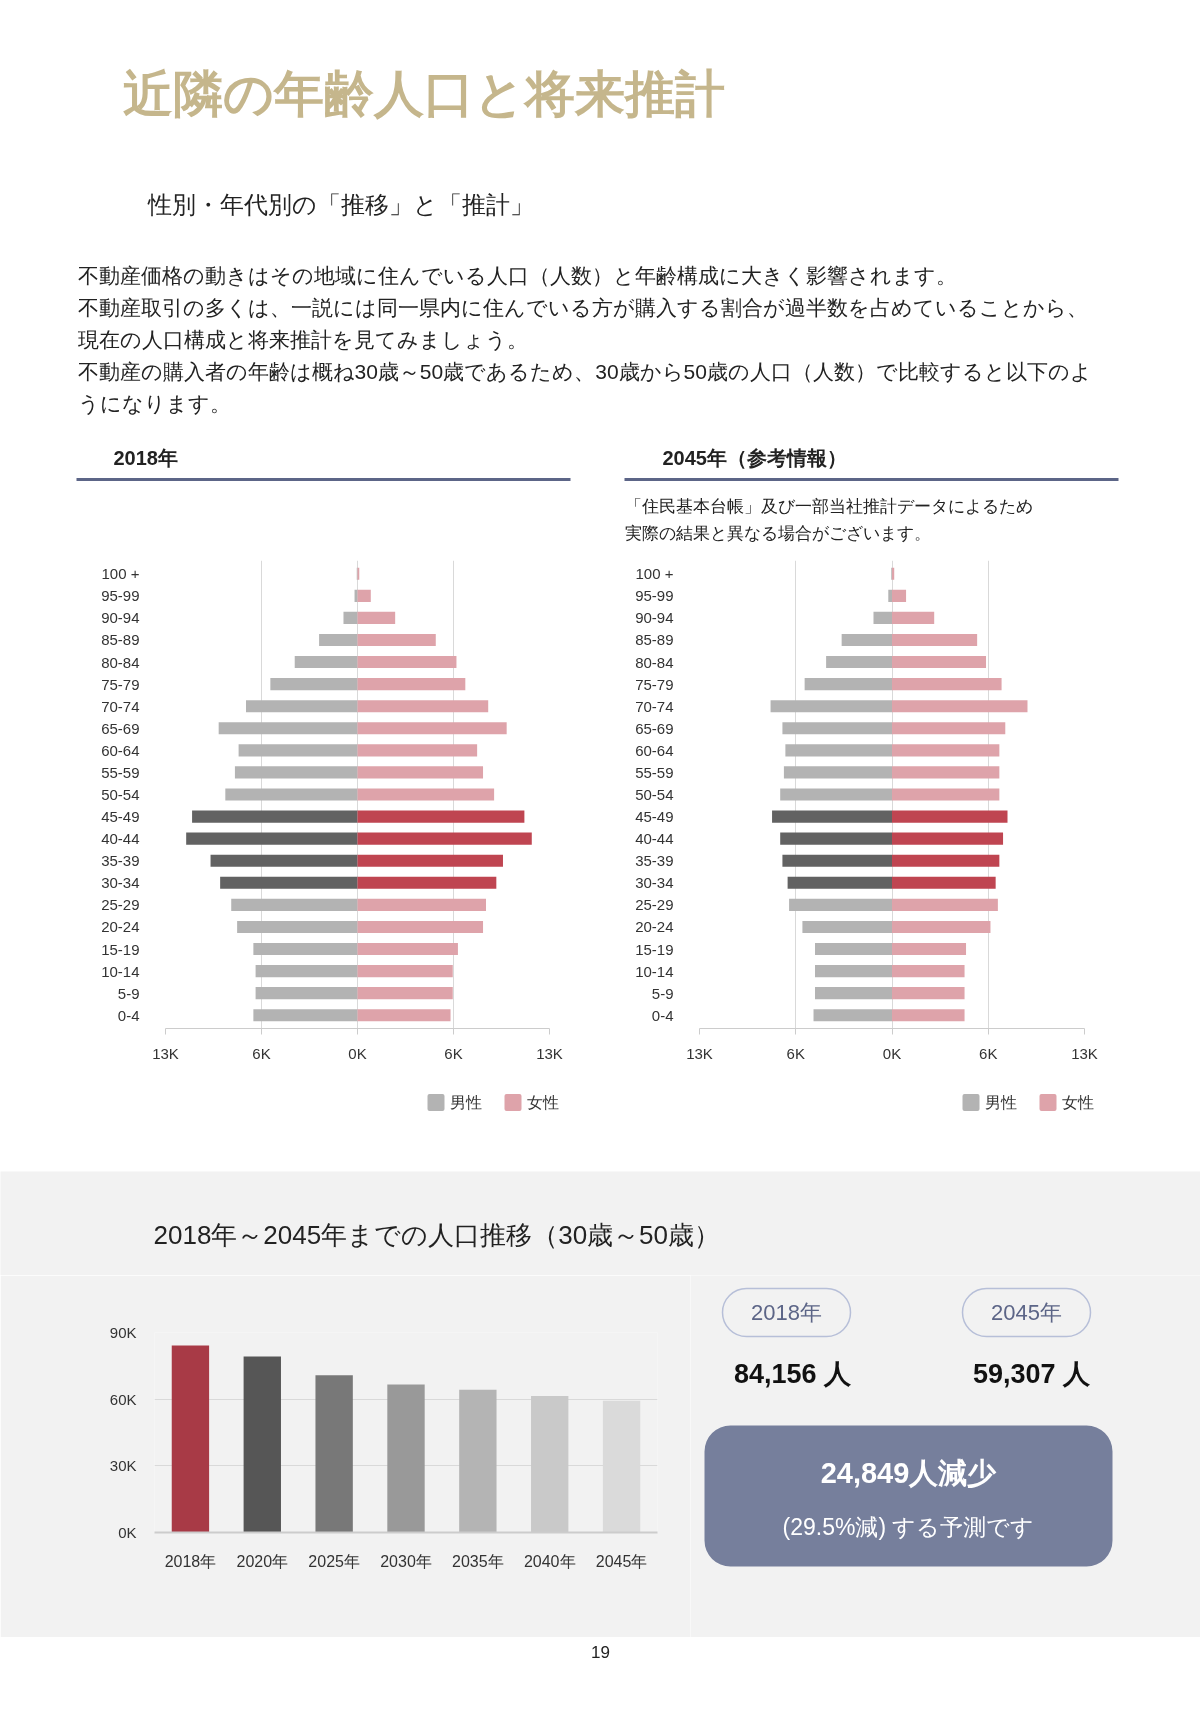 This screenshot has width=1200, height=1710. I want to click on text: 性別・年代別の「推移」と「推計」, so click(340, 204).